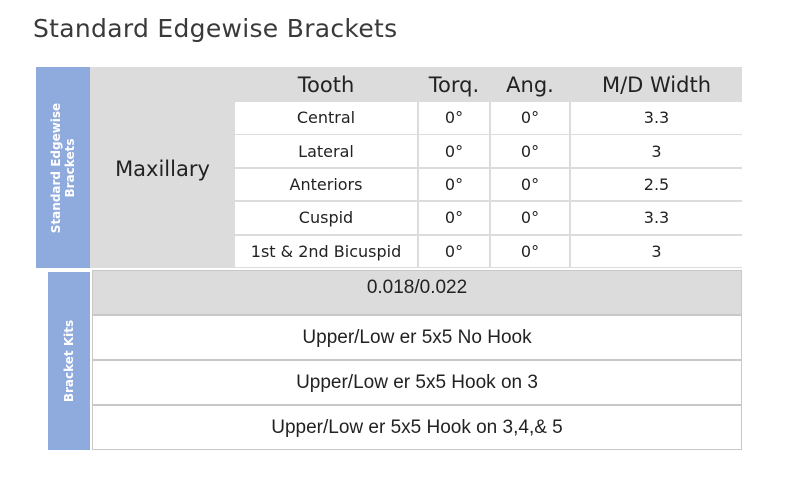 This screenshot has width=800, height=483. Describe the element at coordinates (454, 85) in the screenshot. I see `column-header-torque: Torq.` at that location.